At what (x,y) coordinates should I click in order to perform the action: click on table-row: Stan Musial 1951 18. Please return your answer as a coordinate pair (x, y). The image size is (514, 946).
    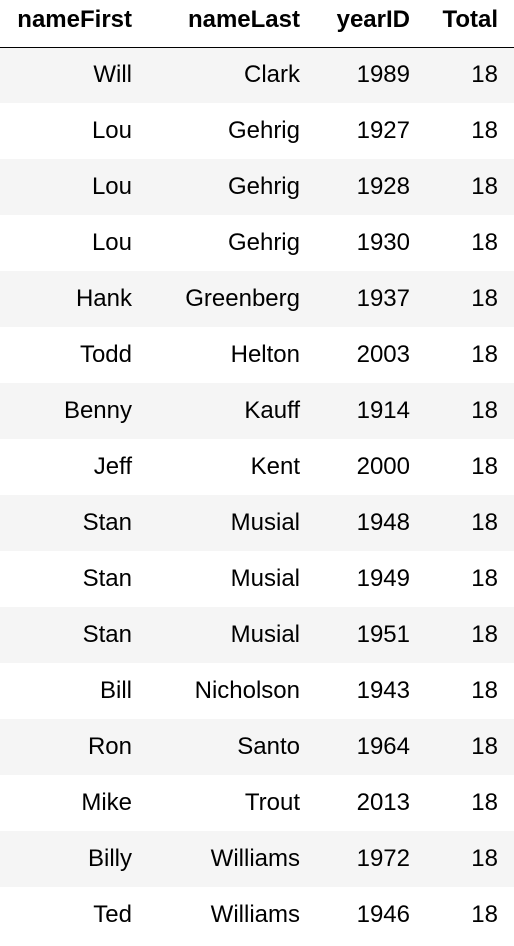
    Looking at the image, I should click on (257, 635).